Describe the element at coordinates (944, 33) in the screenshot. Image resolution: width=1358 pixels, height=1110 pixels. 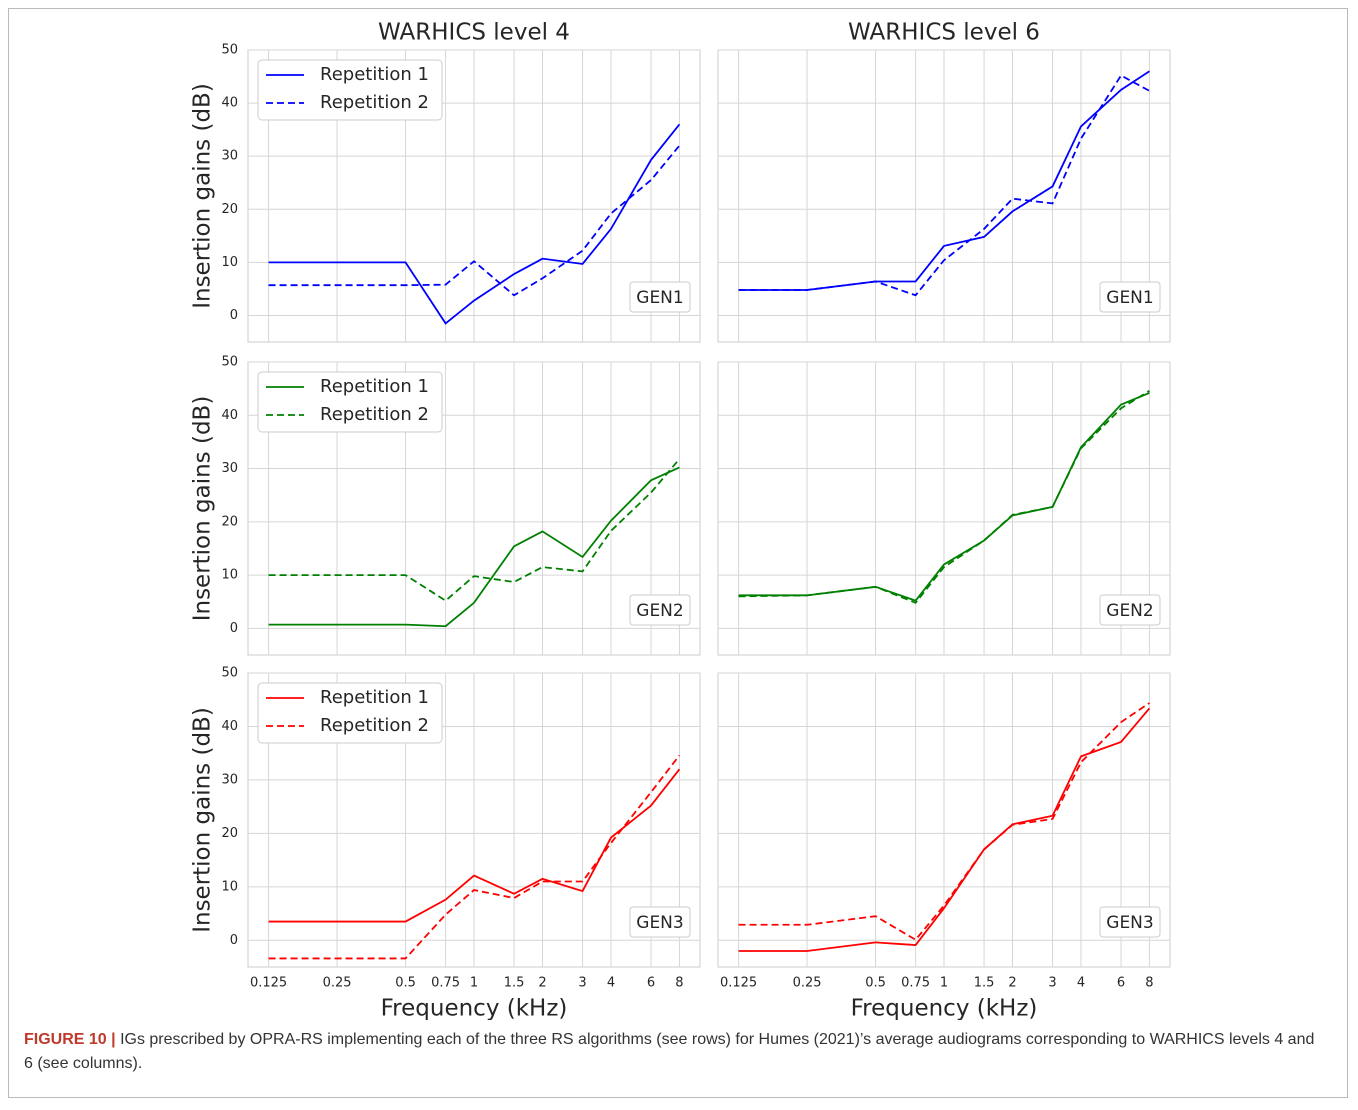
I see `chart-title: WARHICS level 6` at that location.